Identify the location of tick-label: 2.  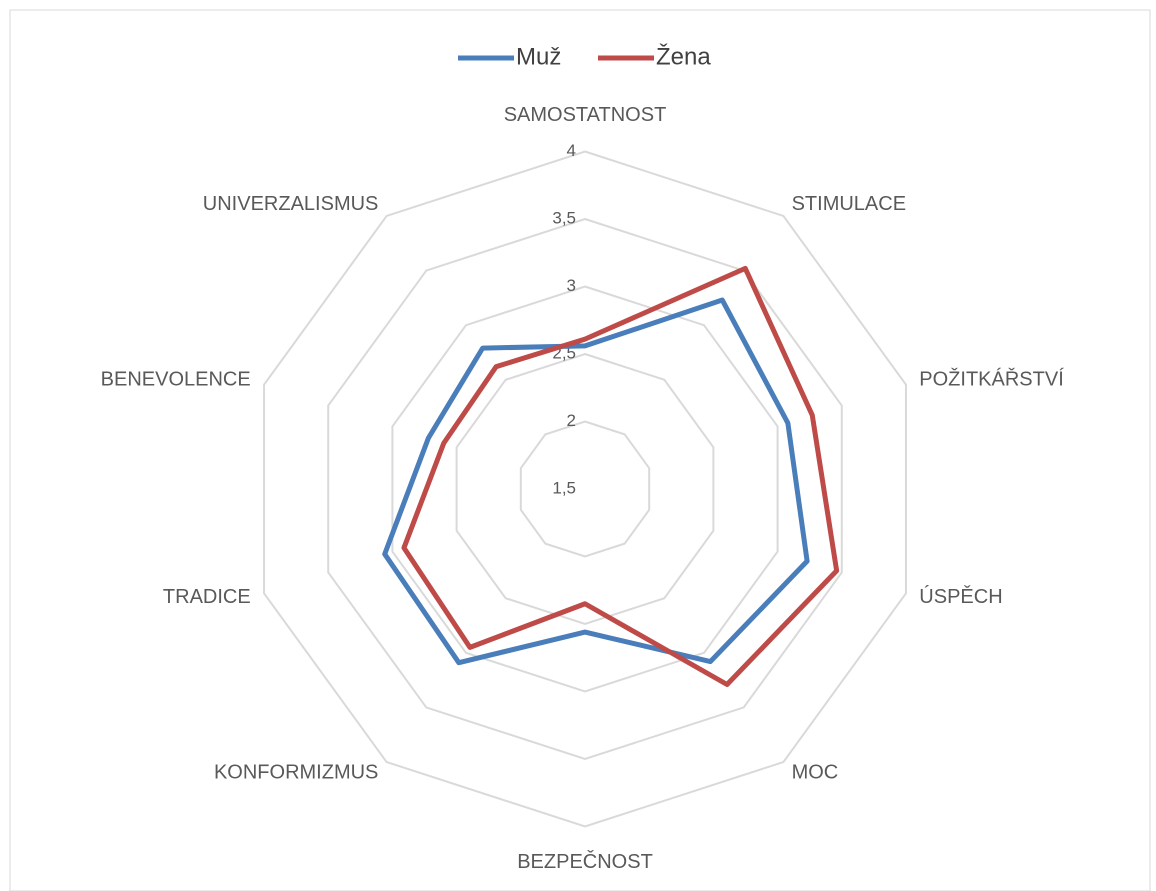
(571, 420).